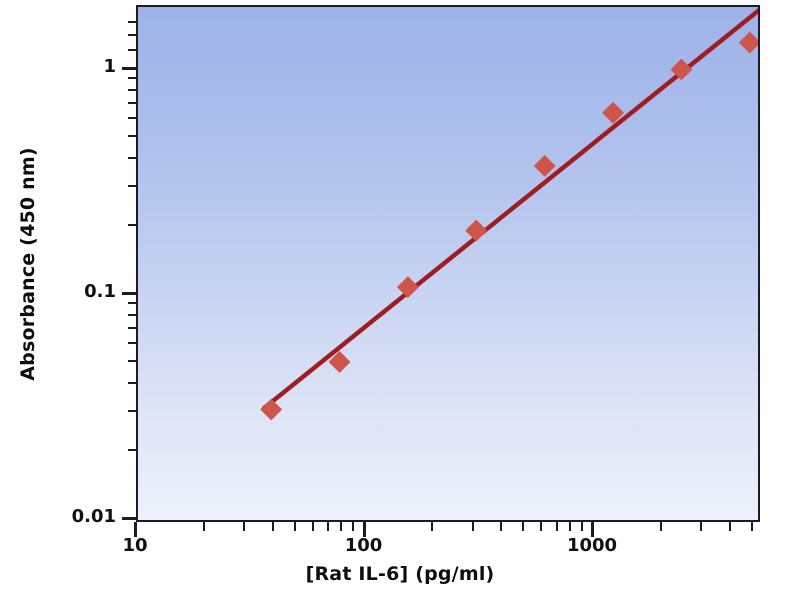  Describe the element at coordinates (109, 66) in the screenshot. I see `y-axis-tick-label: 1` at that location.